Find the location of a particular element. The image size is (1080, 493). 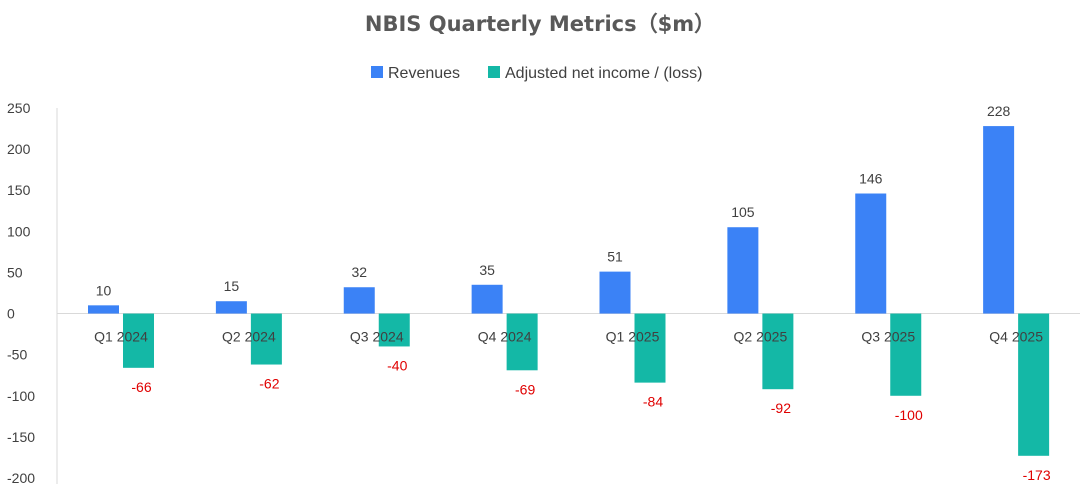

data-label-adjusted-net-income: -100 is located at coordinates (909, 415).